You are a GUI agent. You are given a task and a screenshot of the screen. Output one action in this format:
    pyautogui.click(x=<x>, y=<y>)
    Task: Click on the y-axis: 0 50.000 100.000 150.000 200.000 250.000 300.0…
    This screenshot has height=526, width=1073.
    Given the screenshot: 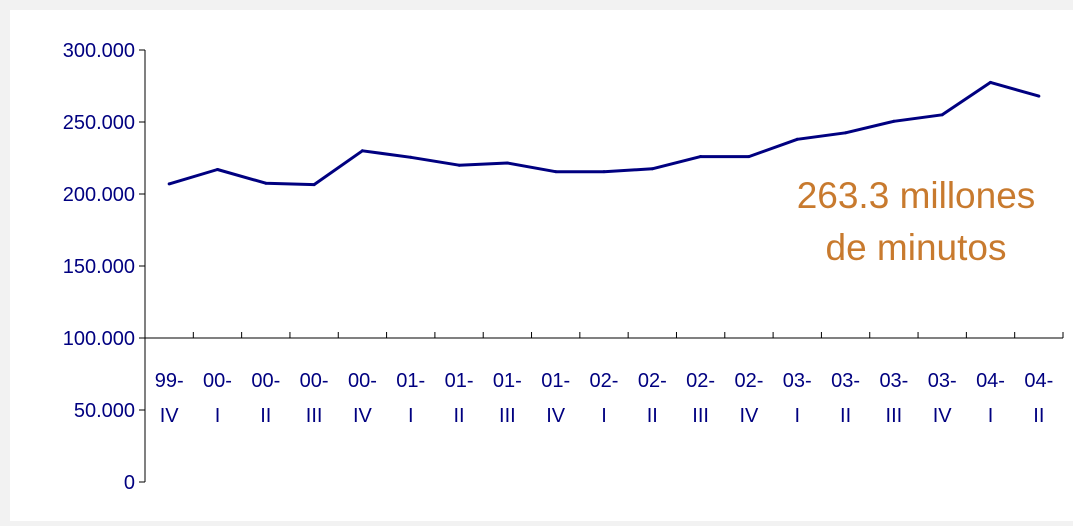 What is the action you would take?
    pyautogui.click(x=104, y=267)
    